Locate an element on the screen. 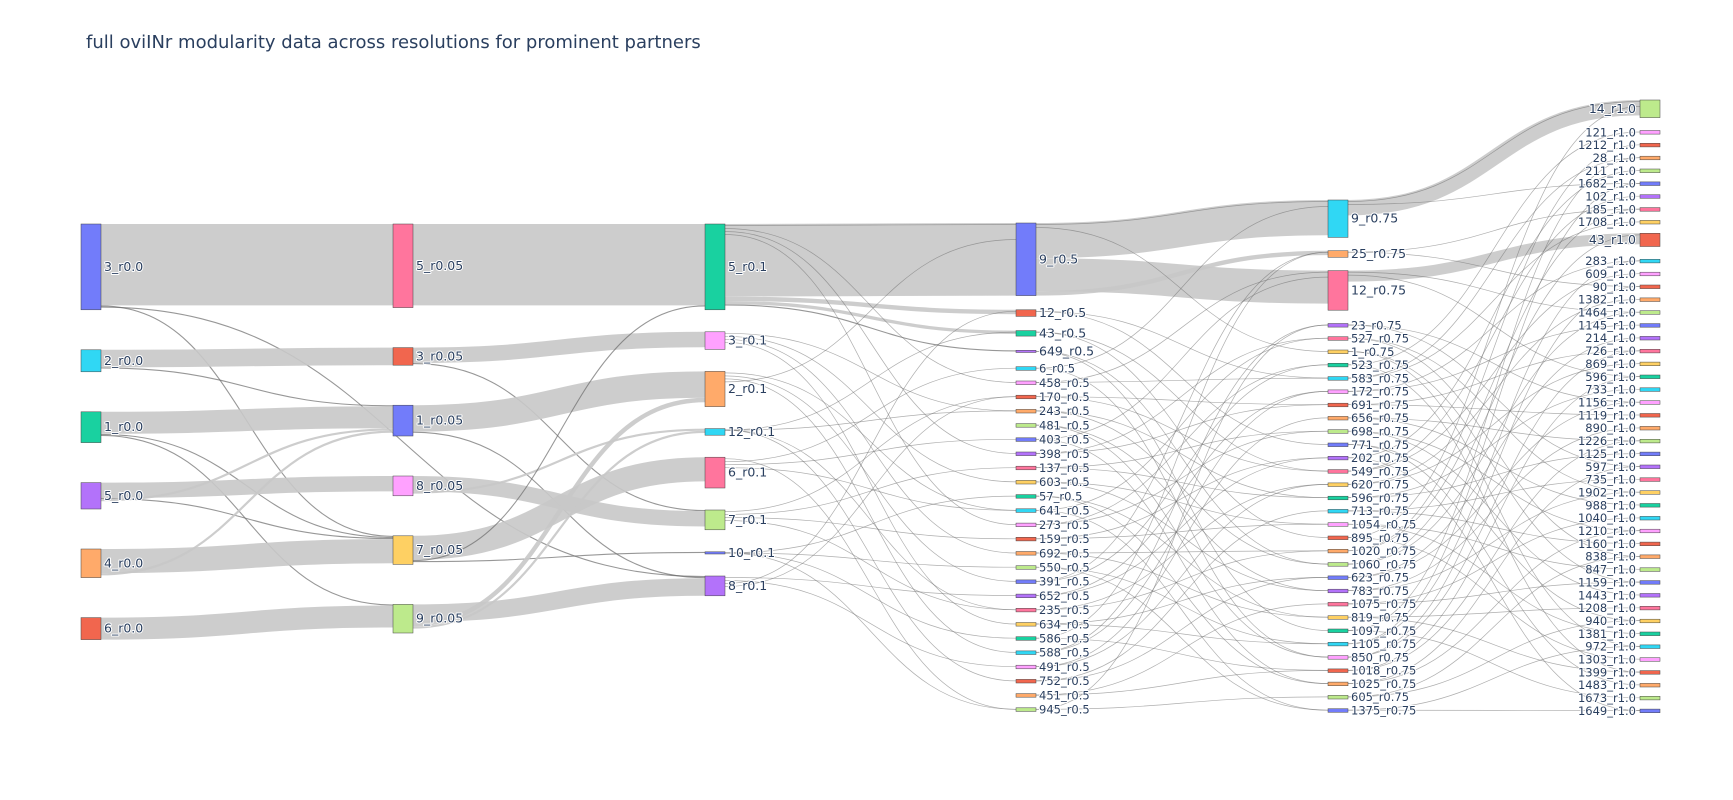 This screenshot has width=1733, height=800. link-273_r0.5-to-698_r0.75 is located at coordinates (1182, 477).